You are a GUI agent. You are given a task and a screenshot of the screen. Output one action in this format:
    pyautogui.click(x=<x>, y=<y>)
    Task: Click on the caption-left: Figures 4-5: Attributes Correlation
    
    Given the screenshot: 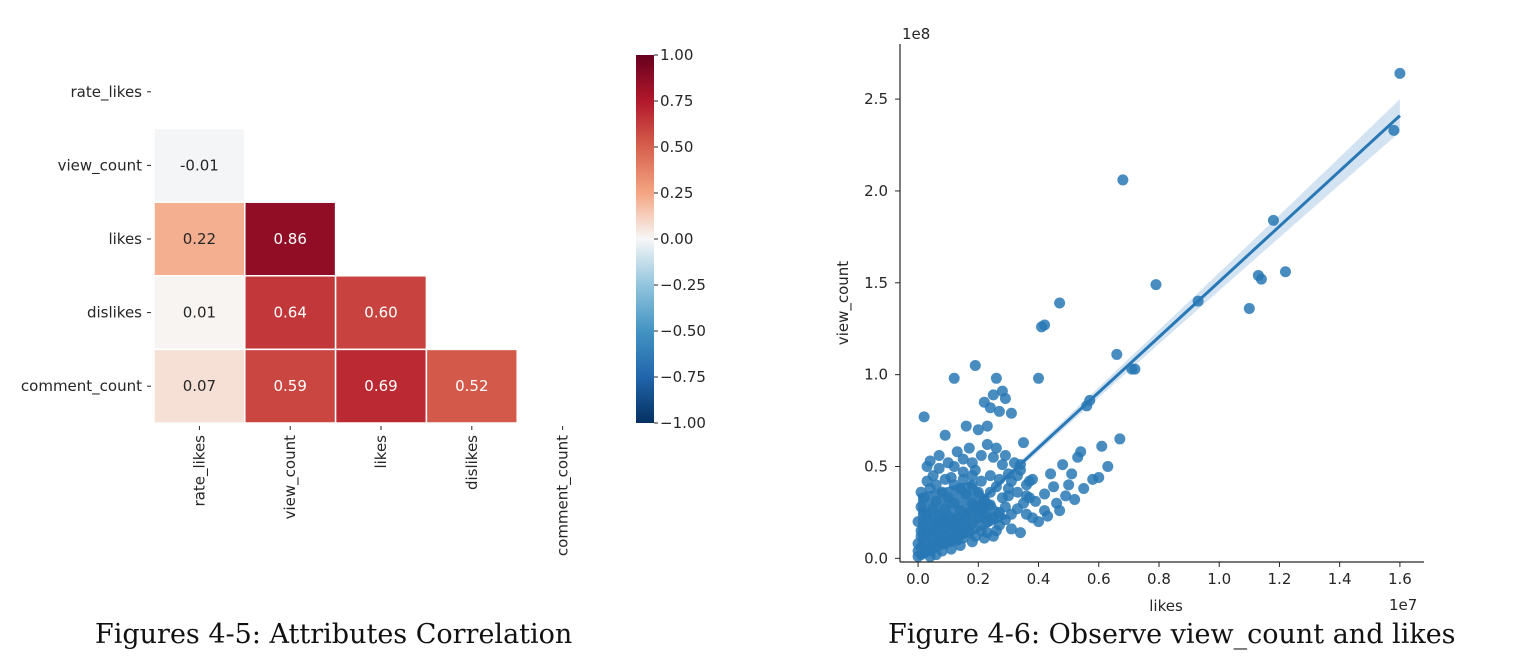 What is the action you would take?
    pyautogui.click(x=333, y=634)
    